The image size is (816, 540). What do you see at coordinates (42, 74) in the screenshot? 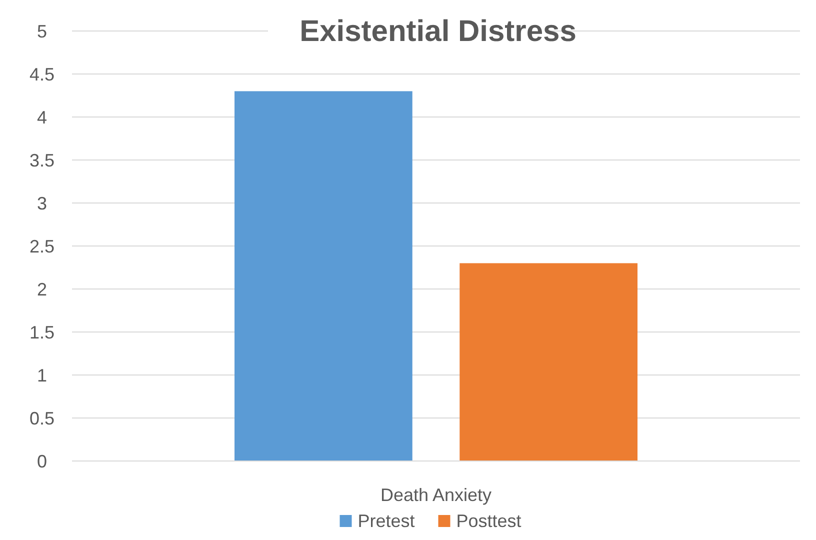
I see `y-tick-label: 4.5` at bounding box center [42, 74].